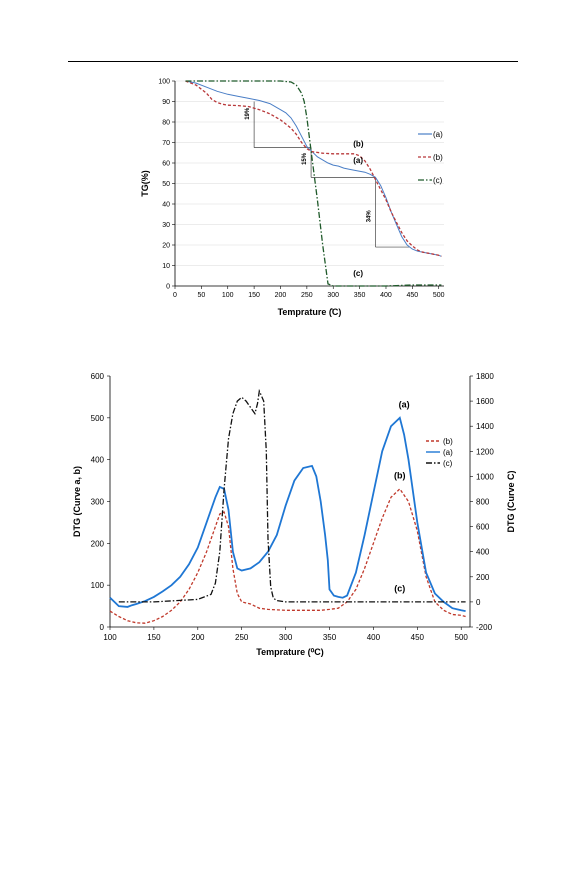 This screenshot has height=888, width=585. Describe the element at coordinates (485, 476) in the screenshot. I see `y2-tick-label: 1000` at that location.